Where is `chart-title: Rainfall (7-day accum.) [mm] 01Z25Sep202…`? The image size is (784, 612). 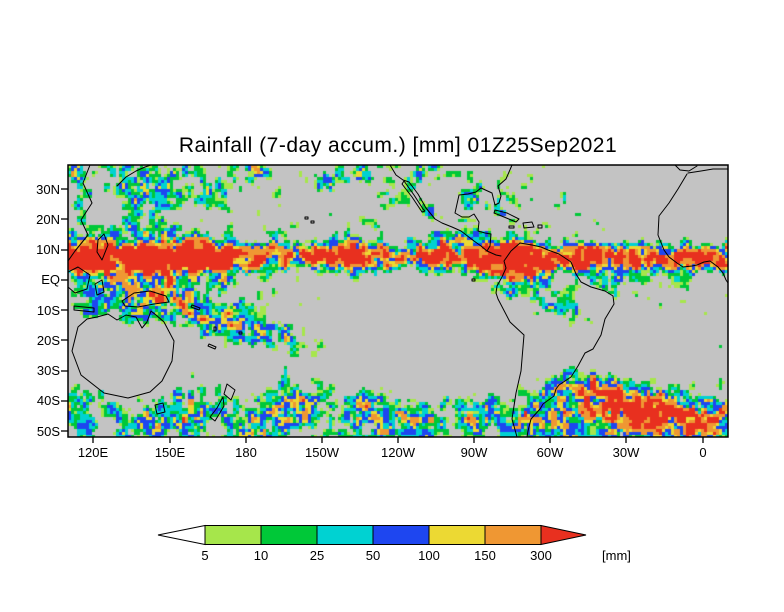
chart-title: Rainfall (7-day accum.) [mm] 01Z25Sep202… is located at coordinates (398, 145).